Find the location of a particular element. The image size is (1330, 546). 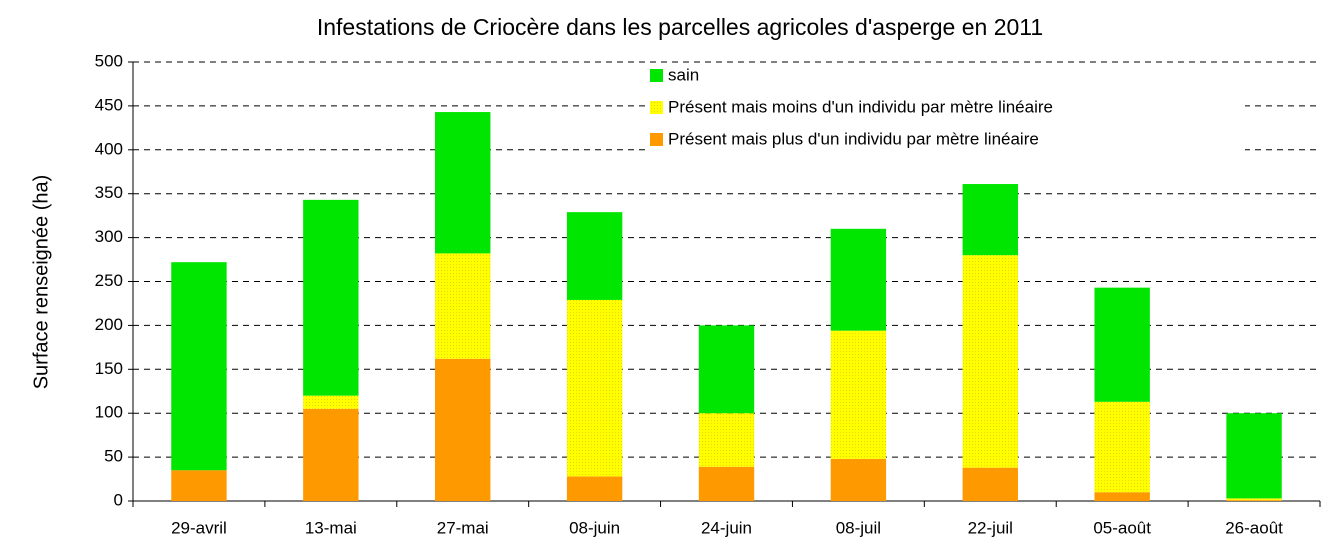

y-axis-label: Surface renseignée (ha) is located at coordinates (41, 282).